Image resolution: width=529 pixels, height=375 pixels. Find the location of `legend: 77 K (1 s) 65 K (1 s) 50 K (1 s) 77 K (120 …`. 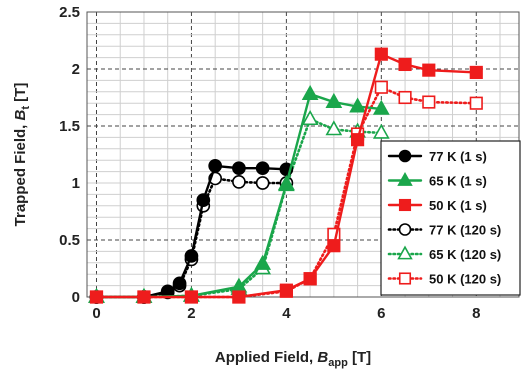

legend: 77 K (1 s) 65 K (1 s) 50 K (1 s) 77 K (120 … is located at coordinates (450, 218).